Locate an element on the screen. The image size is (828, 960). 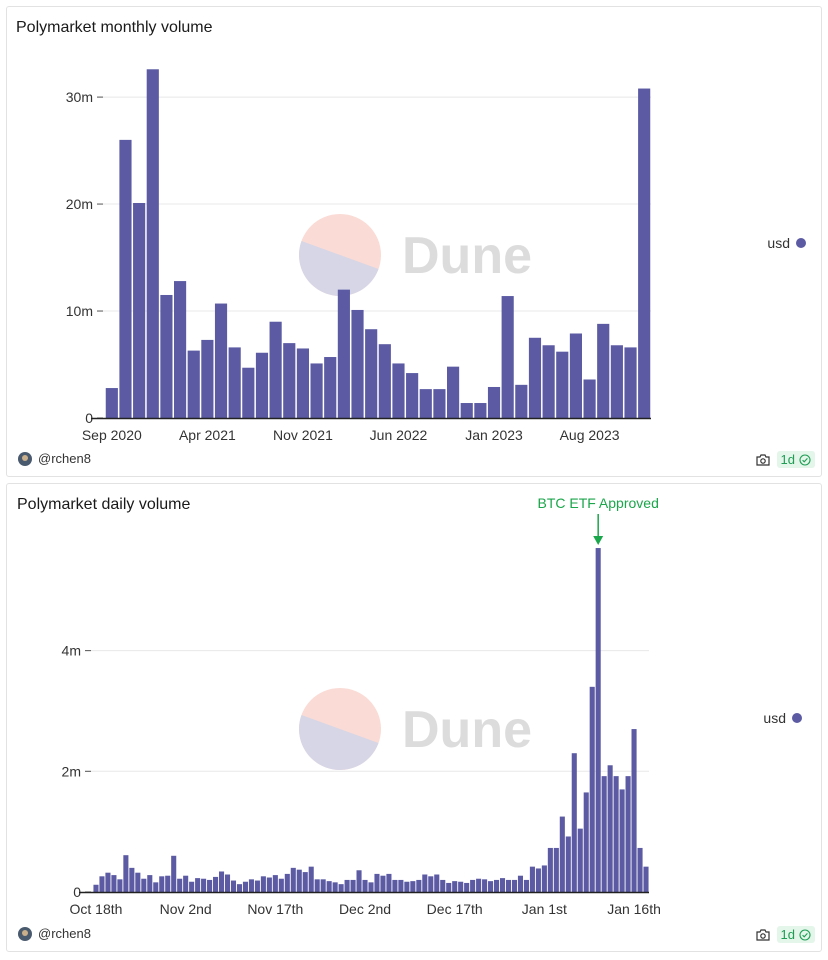
x-tick-label: Jan 1st is located at coordinates (544, 909).